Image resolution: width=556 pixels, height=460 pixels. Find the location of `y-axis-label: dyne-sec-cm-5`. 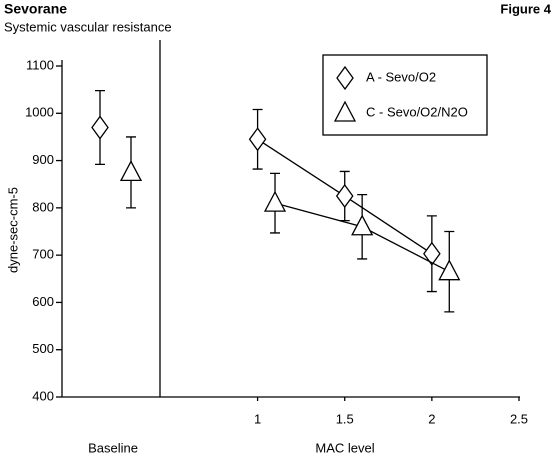

y-axis-label: dyne-sec-cm-5 is located at coordinates (12, 230).